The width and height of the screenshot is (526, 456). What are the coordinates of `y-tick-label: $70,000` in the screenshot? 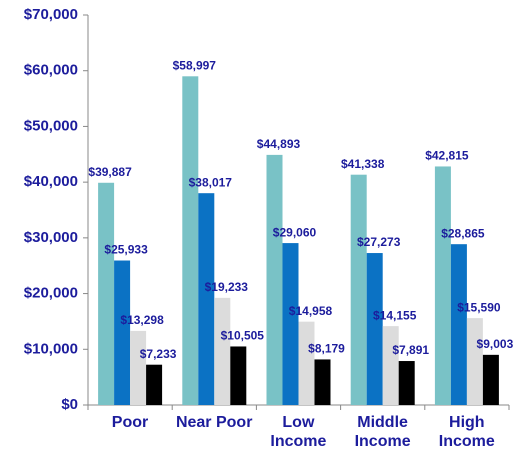 It's located at (51, 14).